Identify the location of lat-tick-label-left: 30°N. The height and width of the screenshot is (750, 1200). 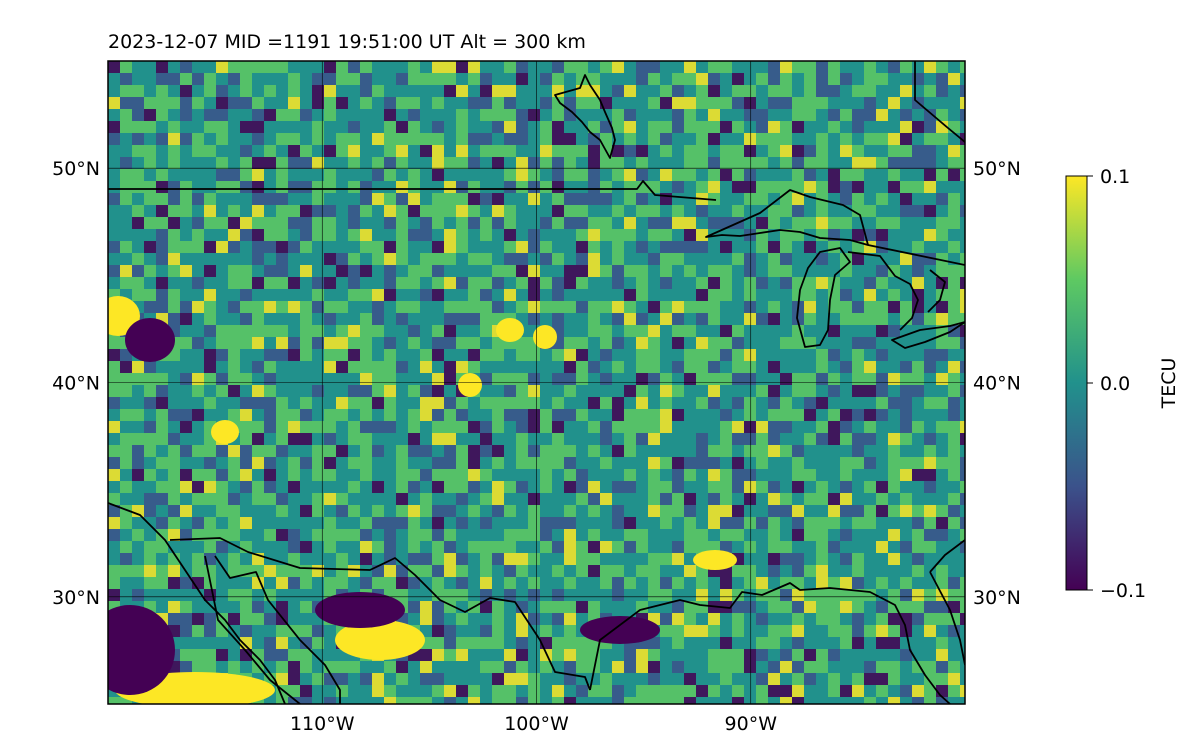
(76, 598).